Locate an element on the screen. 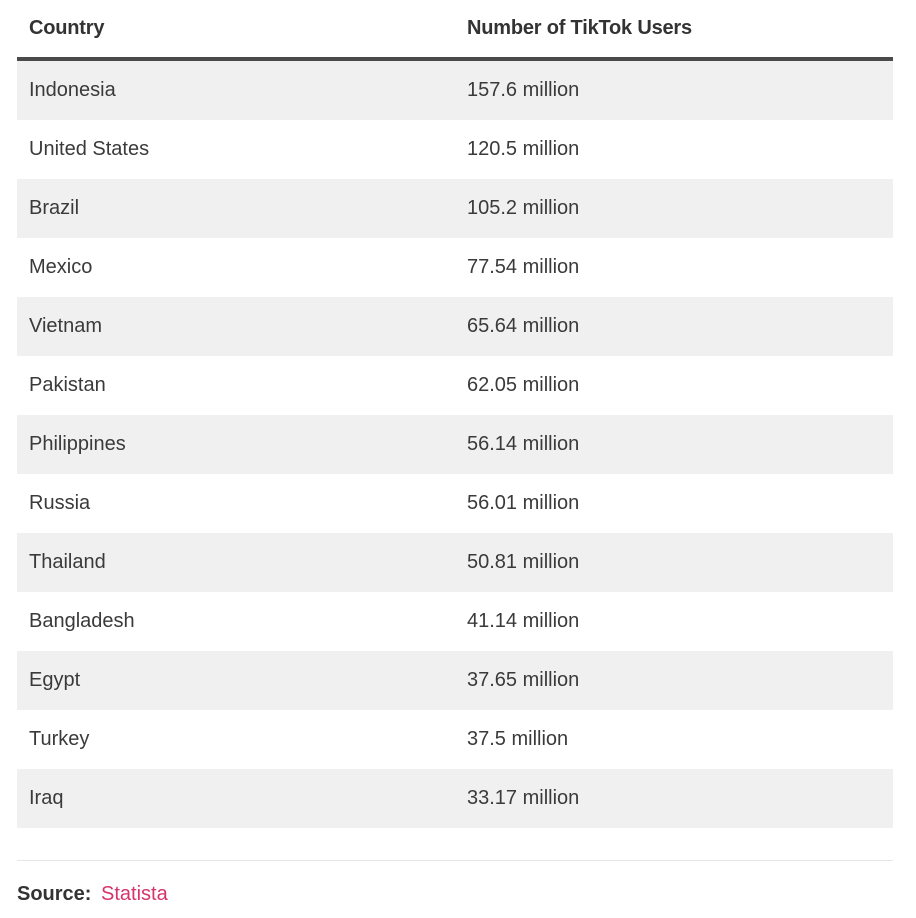 The image size is (916, 918). table-row: Iraq 33.17 million is located at coordinates (455, 798).